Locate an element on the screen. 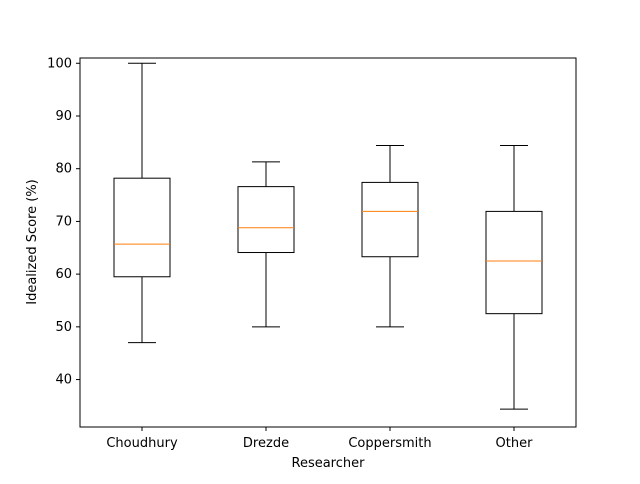 This screenshot has height=484, width=640. y-tick-label: 70 is located at coordinates (63, 221).